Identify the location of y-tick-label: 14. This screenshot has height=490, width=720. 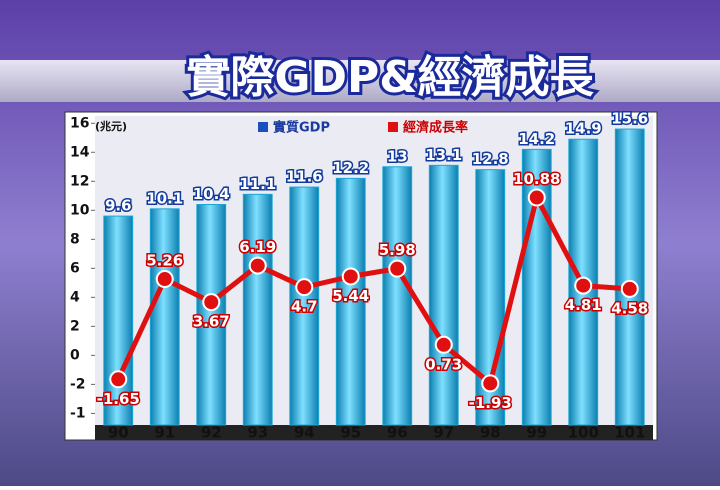
(80, 152).